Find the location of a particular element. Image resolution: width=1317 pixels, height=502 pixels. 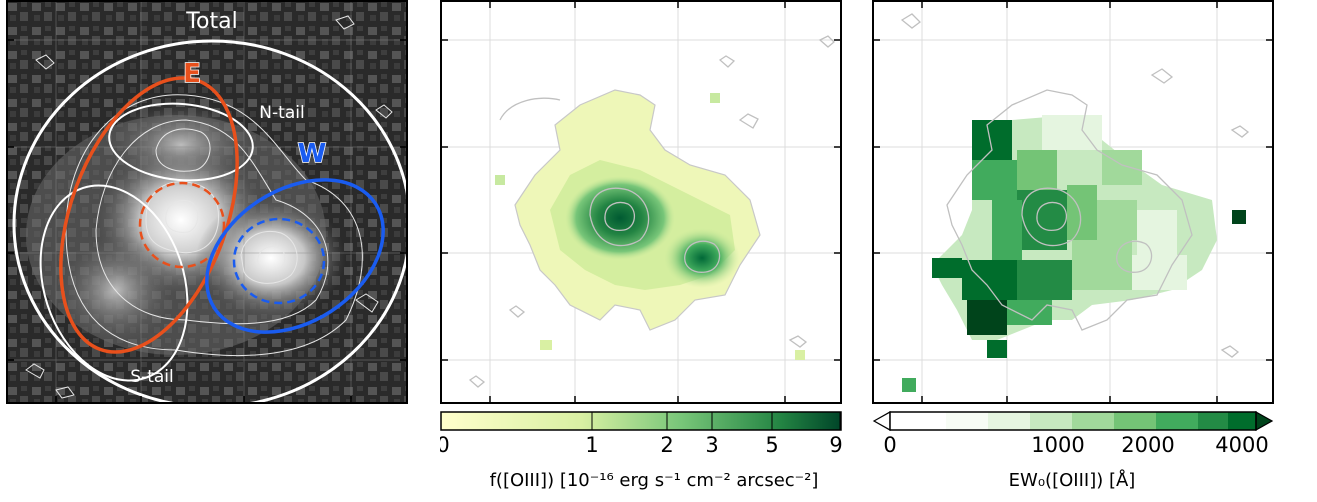

flux-tick-1: 1 is located at coordinates (591, 445).